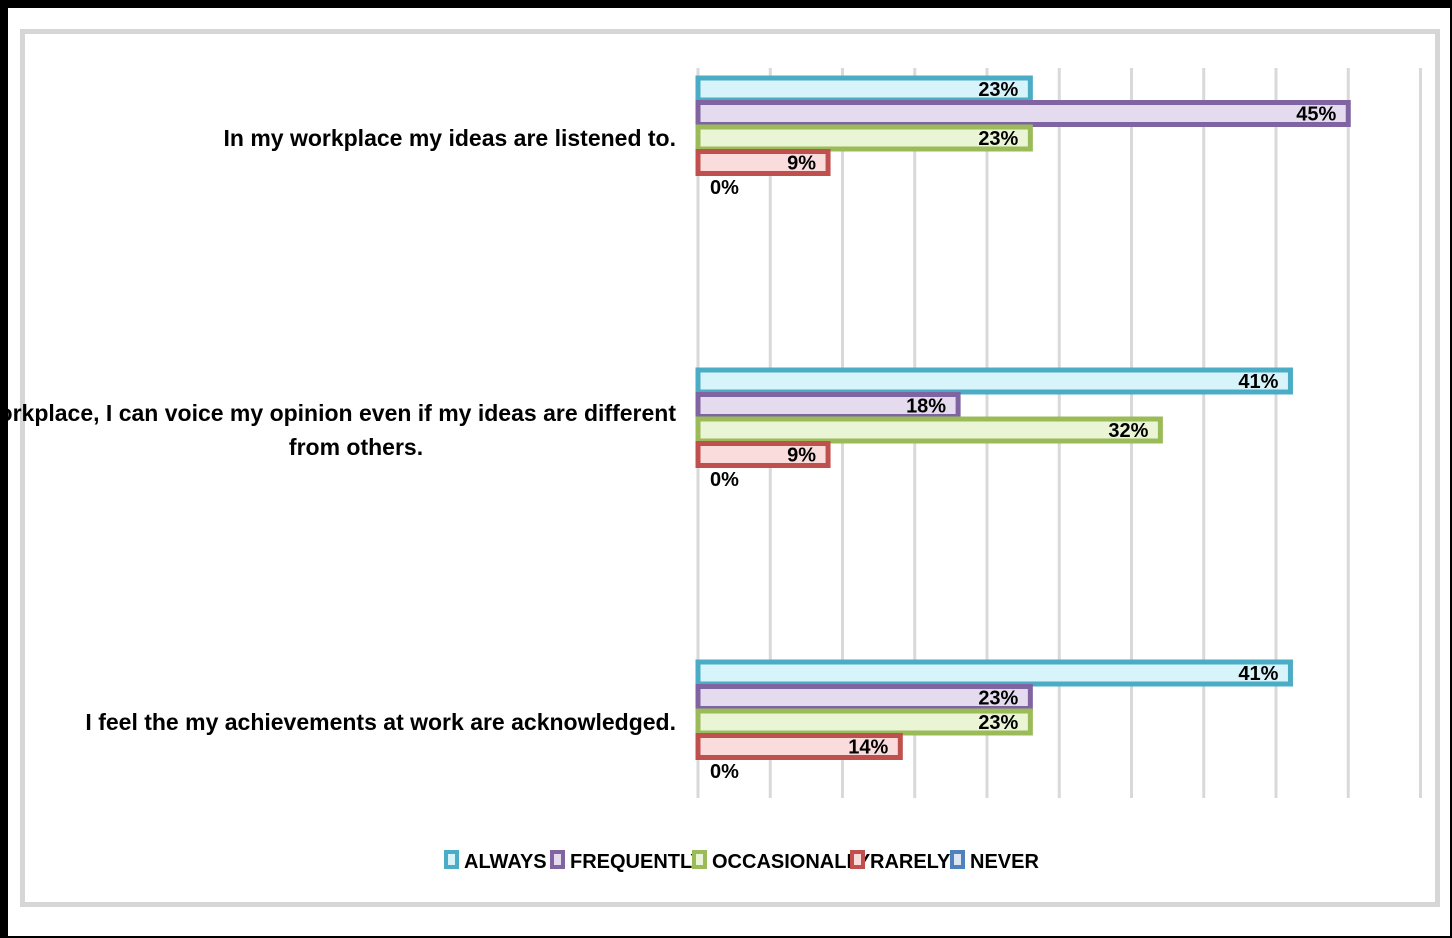 Image resolution: width=1452 pixels, height=938 pixels. What do you see at coordinates (1128, 431) in the screenshot?
I see `data-label: 32%` at bounding box center [1128, 431].